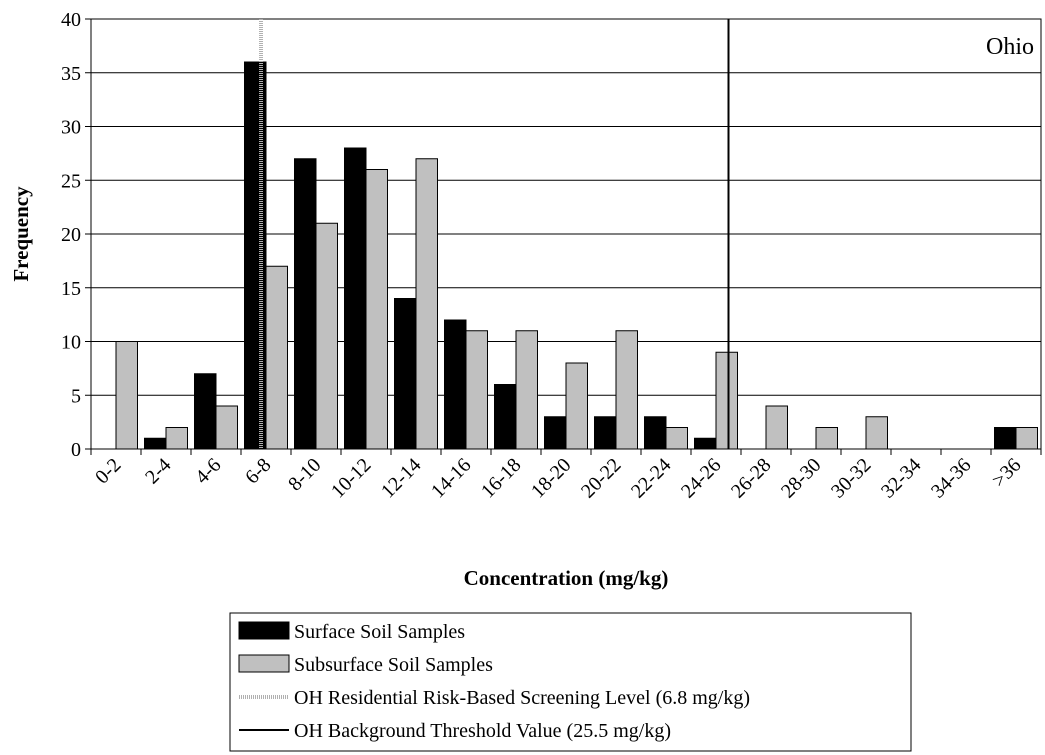 This screenshot has width=1045, height=755. What do you see at coordinates (71, 235) in the screenshot?
I see `y-tick-label: 20` at bounding box center [71, 235].